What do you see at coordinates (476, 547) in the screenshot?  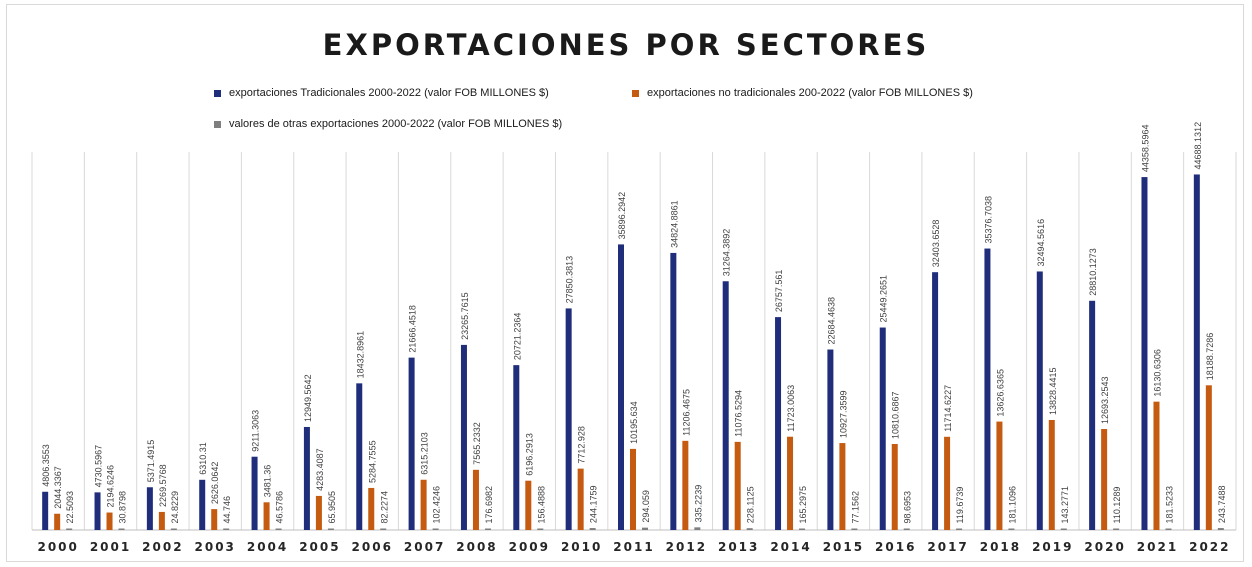 I see `x-tick-label: 2008` at bounding box center [476, 547].